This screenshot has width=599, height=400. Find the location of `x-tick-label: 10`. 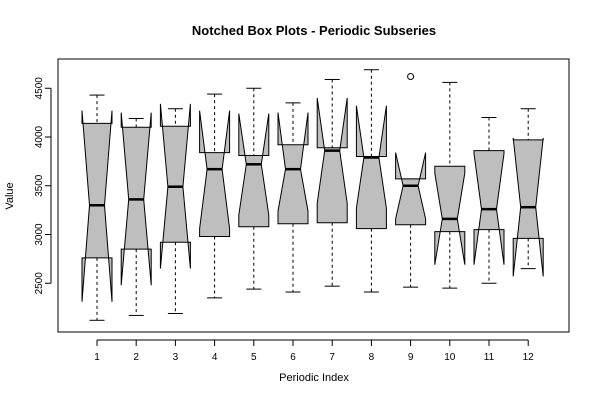

x-tick-label: 10 is located at coordinates (450, 357).